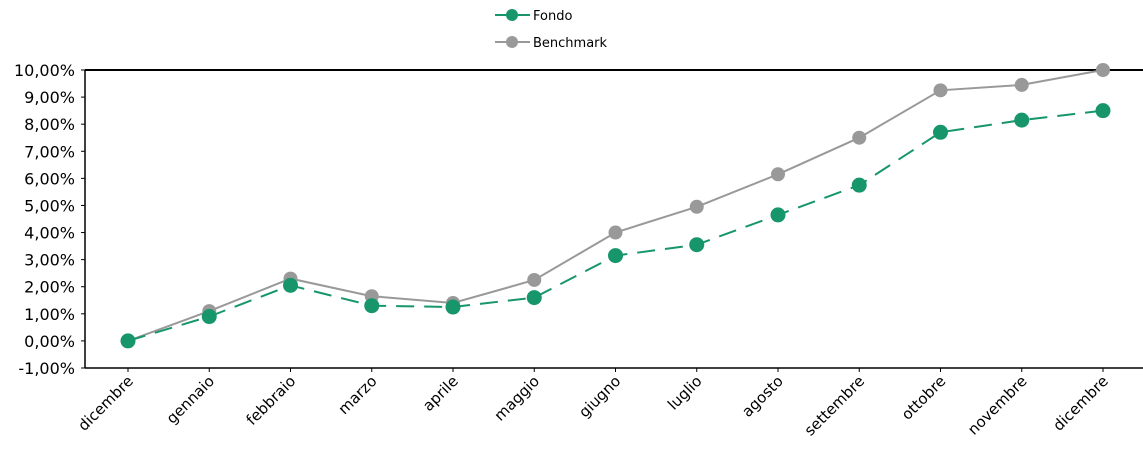 The image size is (1143, 463). I want to click on y-tick-label: 5,00%, so click(49, 205).